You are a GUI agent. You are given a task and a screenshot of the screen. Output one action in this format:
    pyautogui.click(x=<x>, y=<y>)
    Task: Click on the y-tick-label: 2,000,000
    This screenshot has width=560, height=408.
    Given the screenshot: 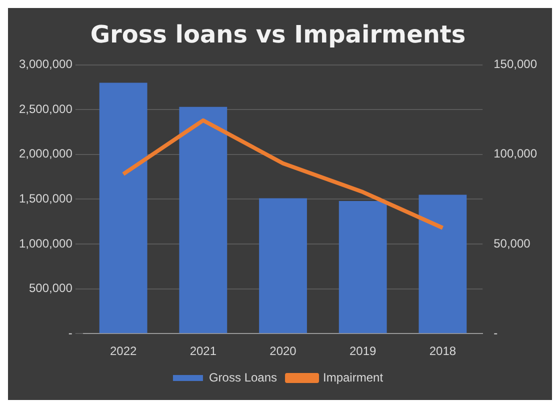 What is the action you would take?
    pyautogui.click(x=45, y=153)
    